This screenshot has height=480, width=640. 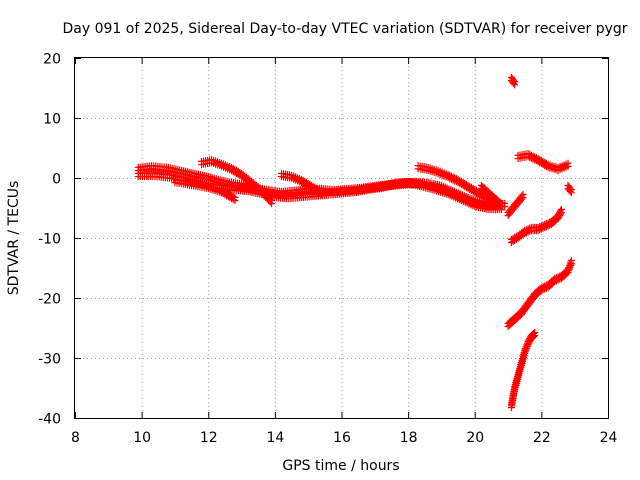 I want to click on series-track-e, so click(x=205, y=190).